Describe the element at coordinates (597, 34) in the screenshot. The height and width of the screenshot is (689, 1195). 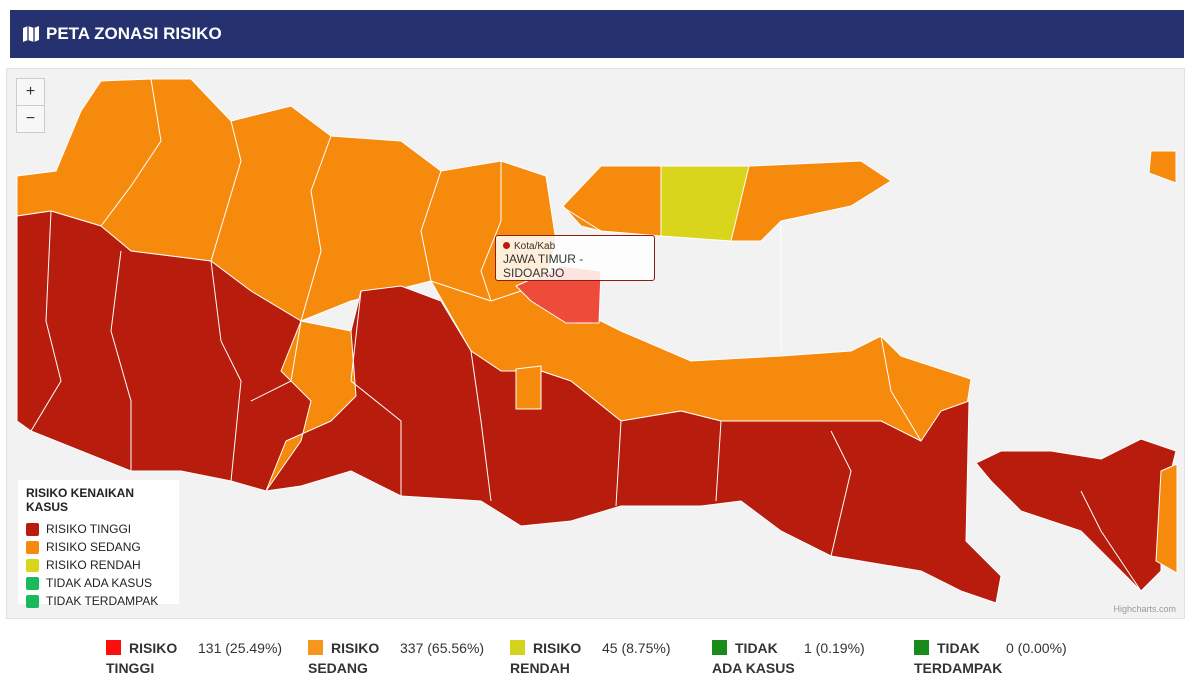
I see `header: PETA ZONASI RISIKO` at that location.